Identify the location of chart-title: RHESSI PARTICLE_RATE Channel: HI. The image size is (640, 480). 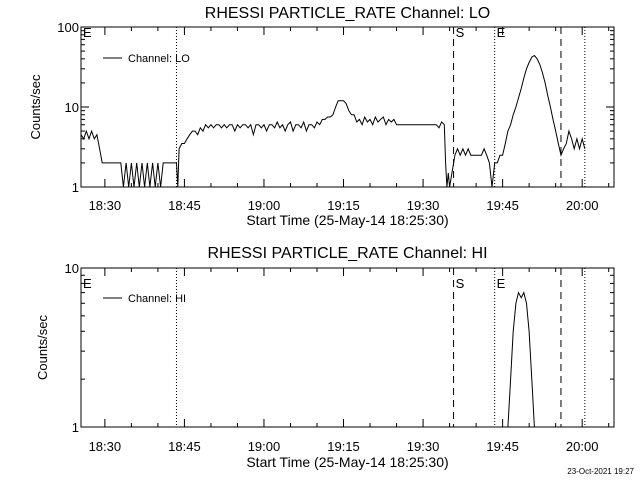
(347, 253).